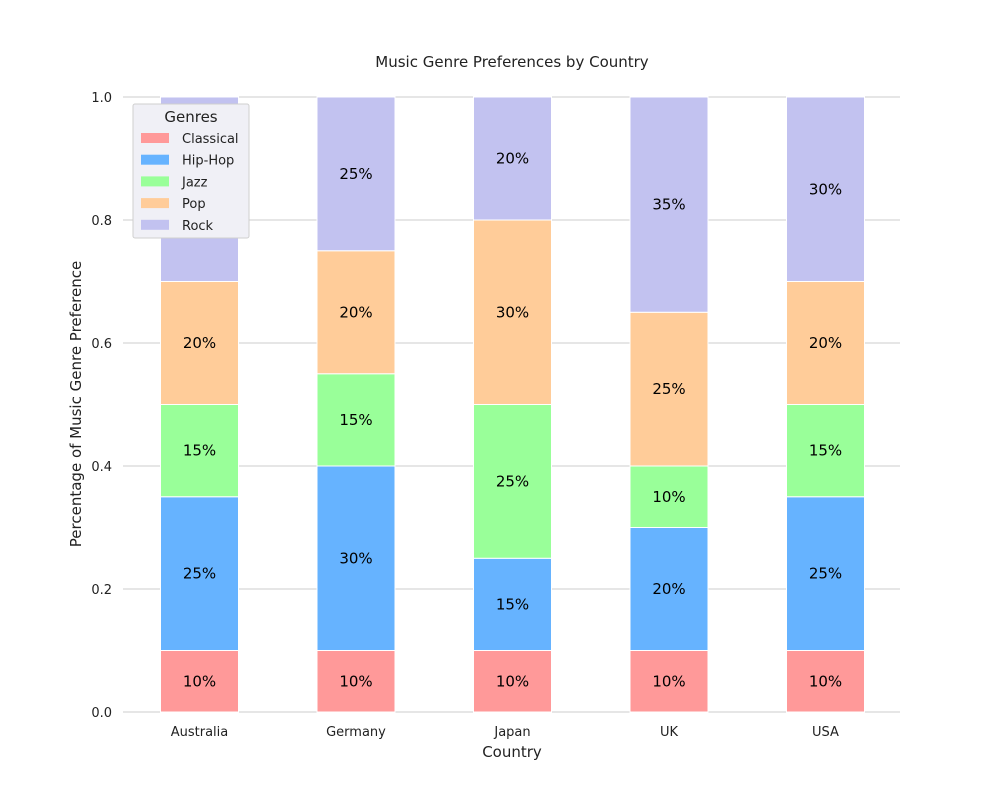  What do you see at coordinates (155, 181) in the screenshot?
I see `legend-swatch-jazz` at bounding box center [155, 181].